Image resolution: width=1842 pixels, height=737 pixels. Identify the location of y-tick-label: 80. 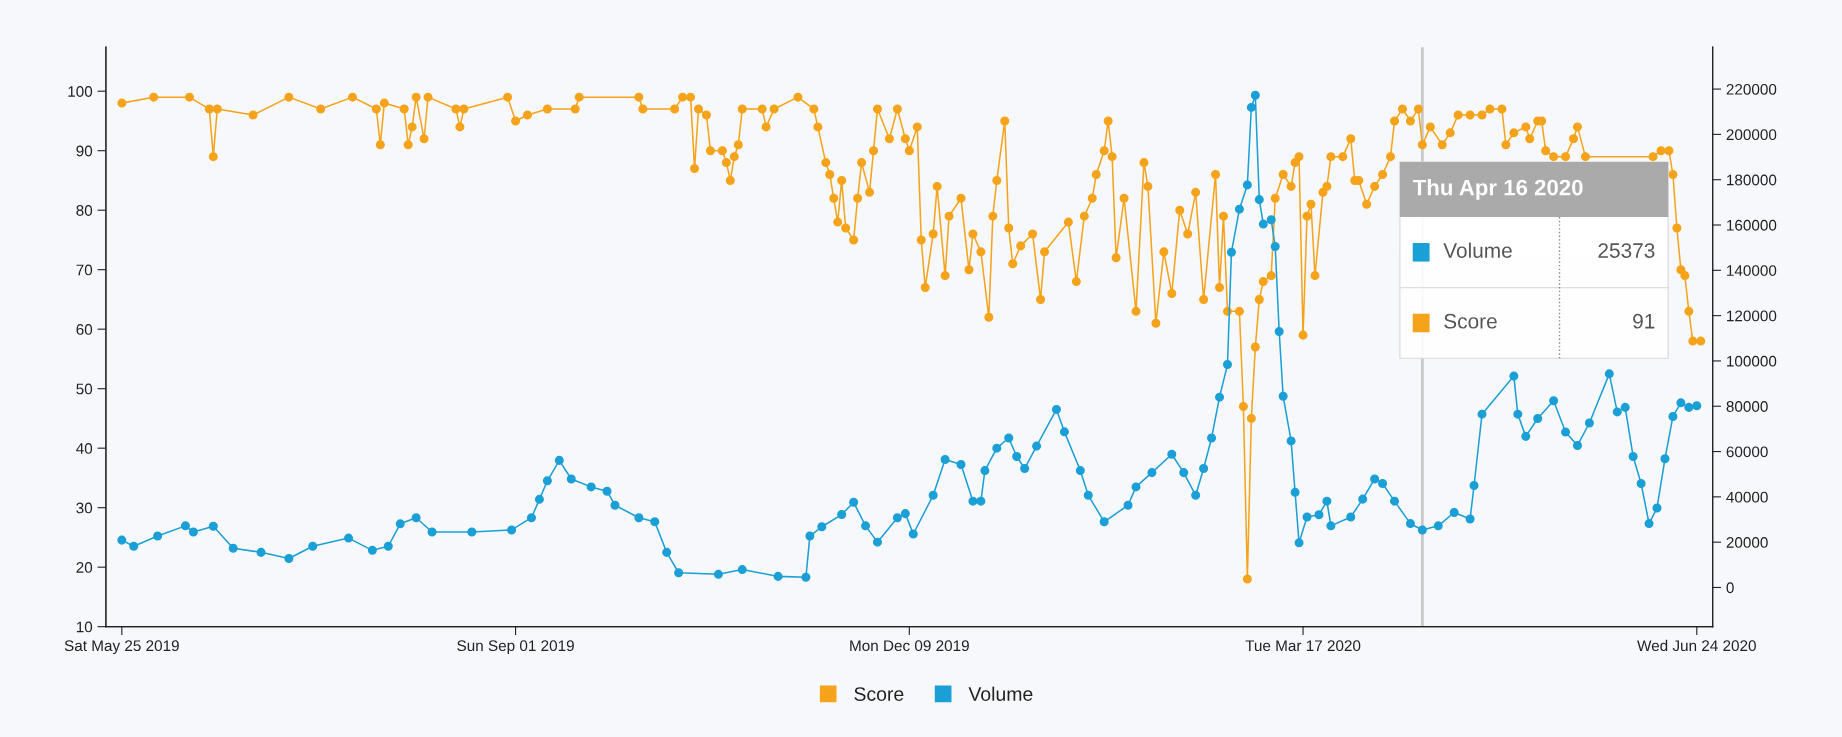
(84, 210).